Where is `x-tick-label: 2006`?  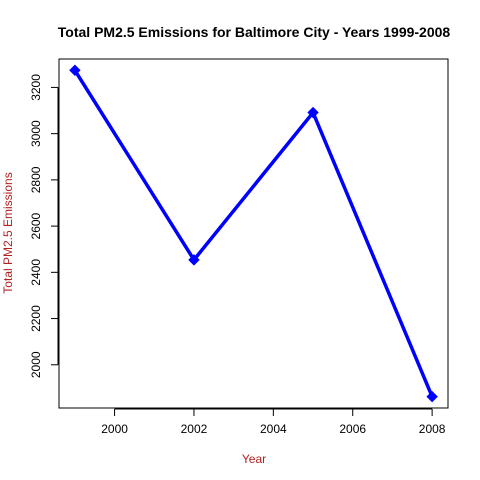
x-tick-label: 2006 is located at coordinates (352, 429).